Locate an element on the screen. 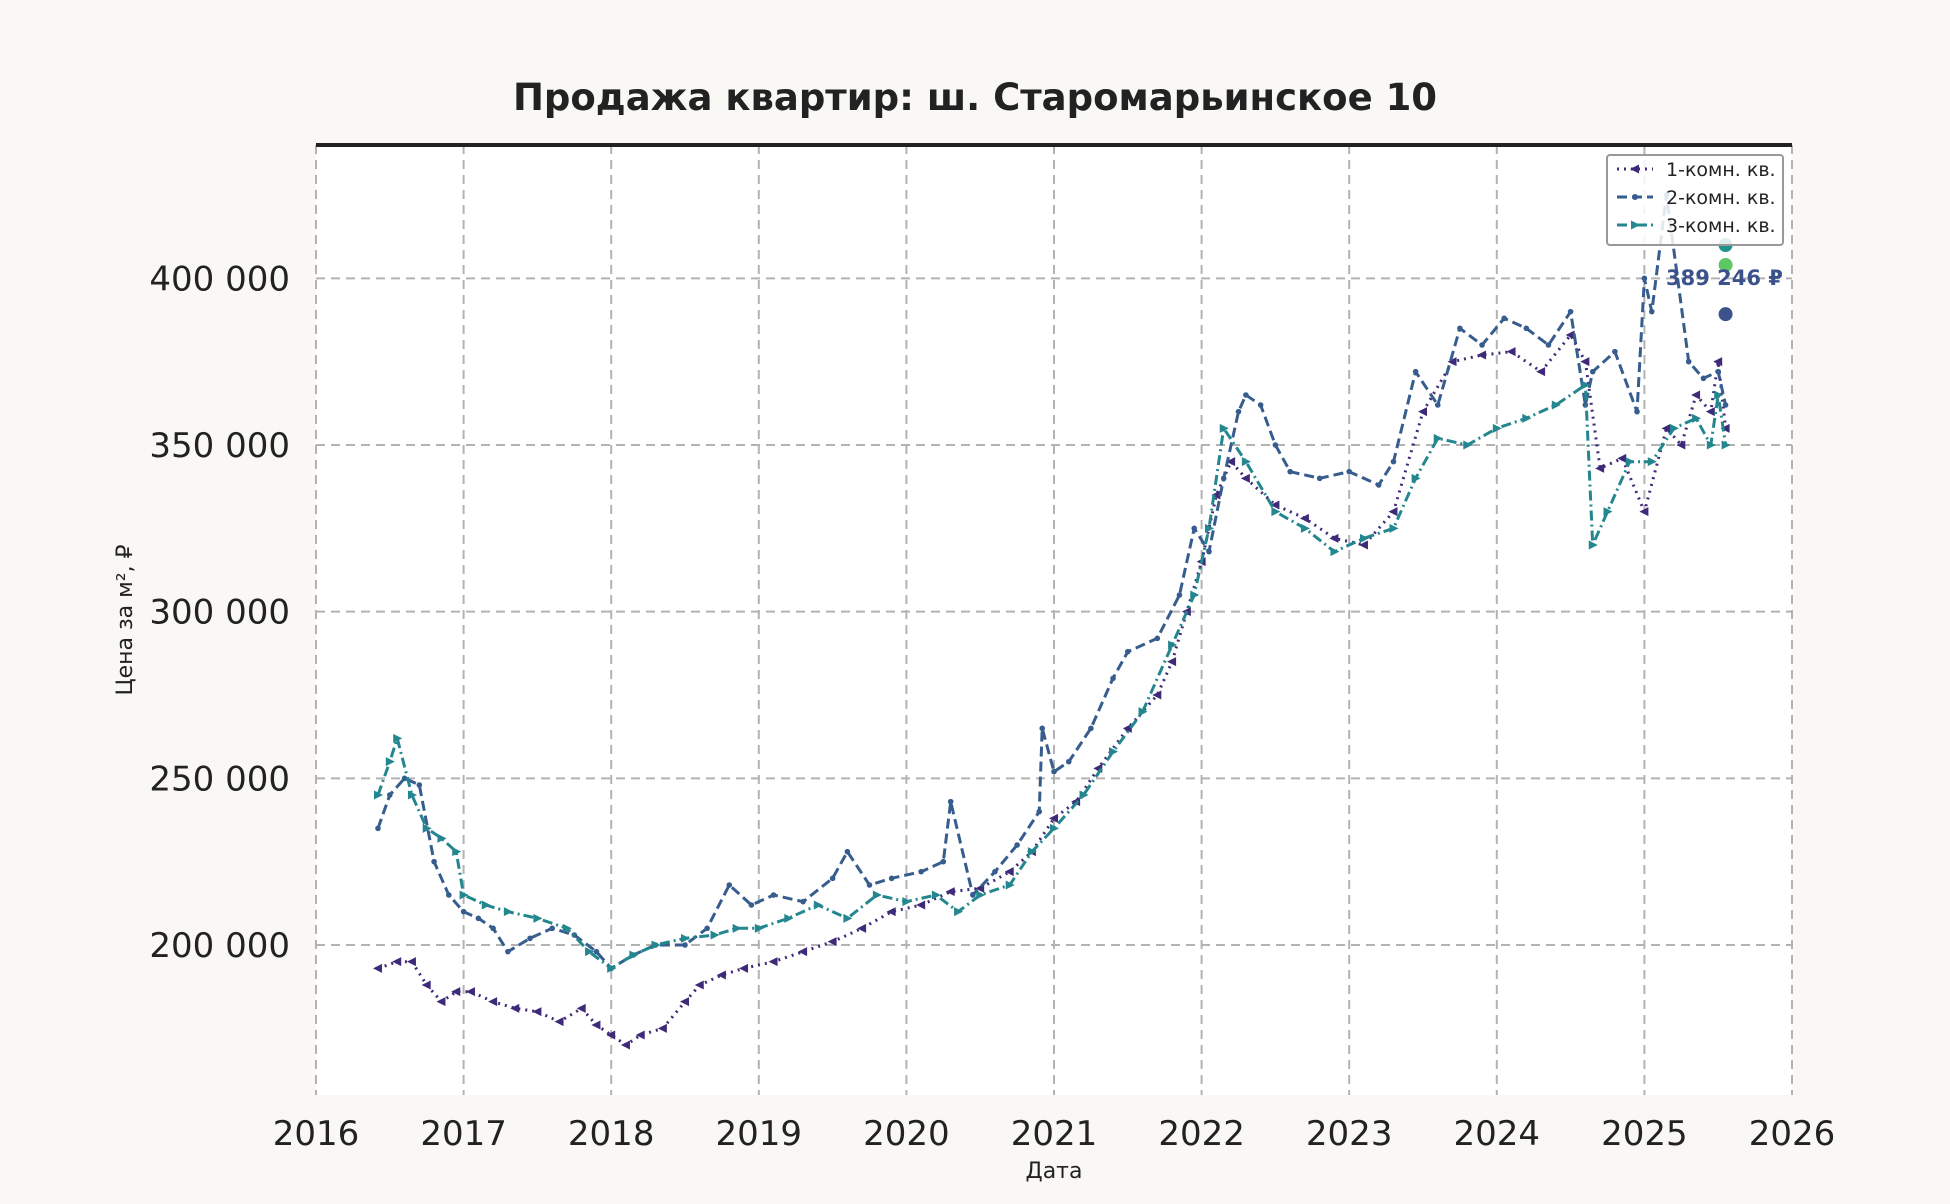  x-axis-label: Дата is located at coordinates (1054, 1171).